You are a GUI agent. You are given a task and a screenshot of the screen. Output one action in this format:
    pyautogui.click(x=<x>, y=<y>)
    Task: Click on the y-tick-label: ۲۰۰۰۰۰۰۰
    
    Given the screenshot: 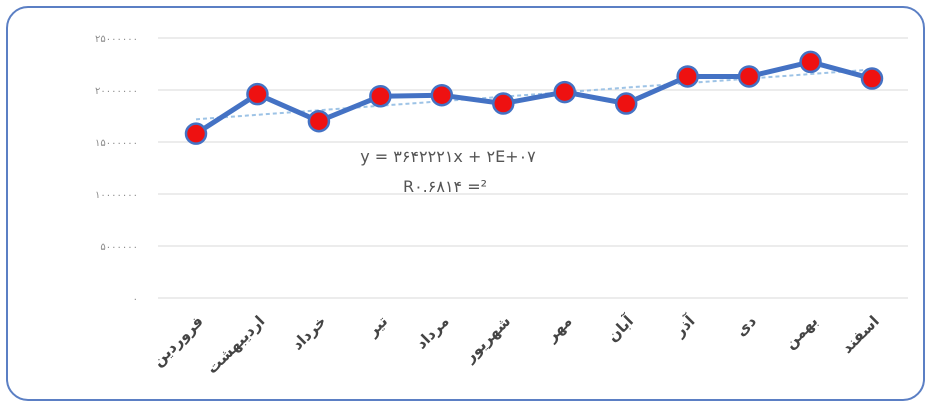 What is the action you would take?
    pyautogui.click(x=116, y=91)
    